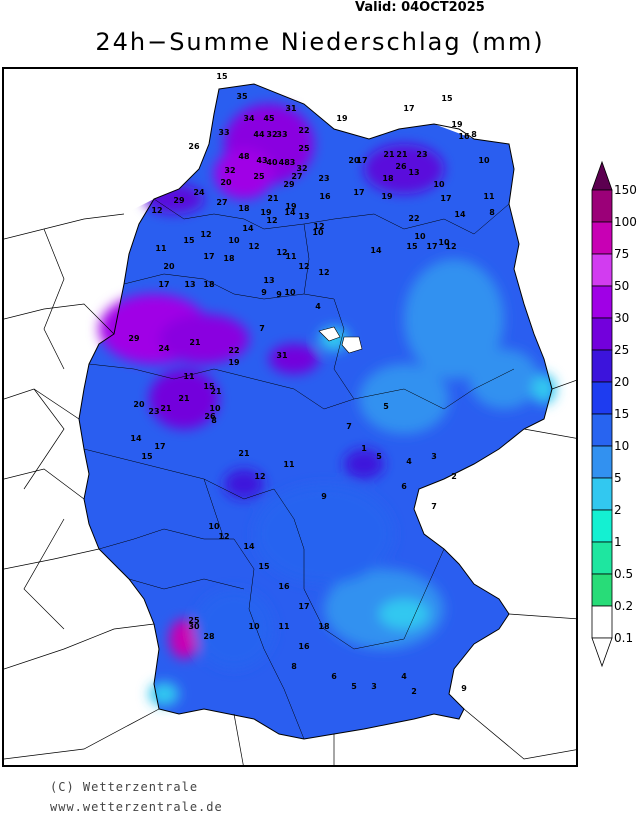 This screenshot has height=814, width=640. What do you see at coordinates (139, 404) in the screenshot?
I see `station-value: 20` at bounding box center [139, 404].